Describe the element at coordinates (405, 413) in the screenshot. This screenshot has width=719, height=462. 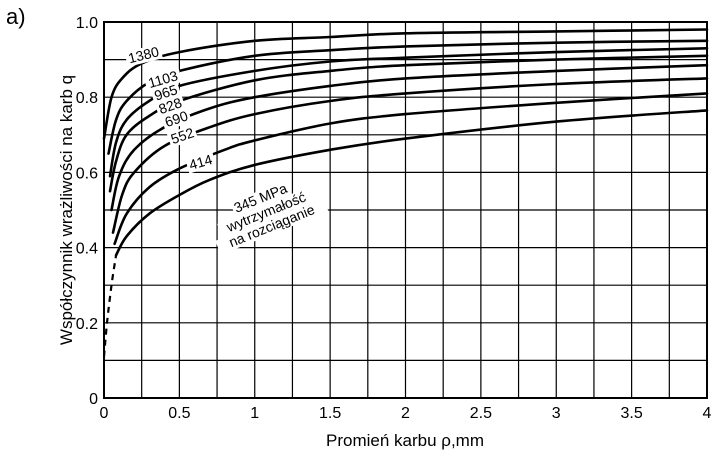
I see `x-tick-label: 2` at that location.